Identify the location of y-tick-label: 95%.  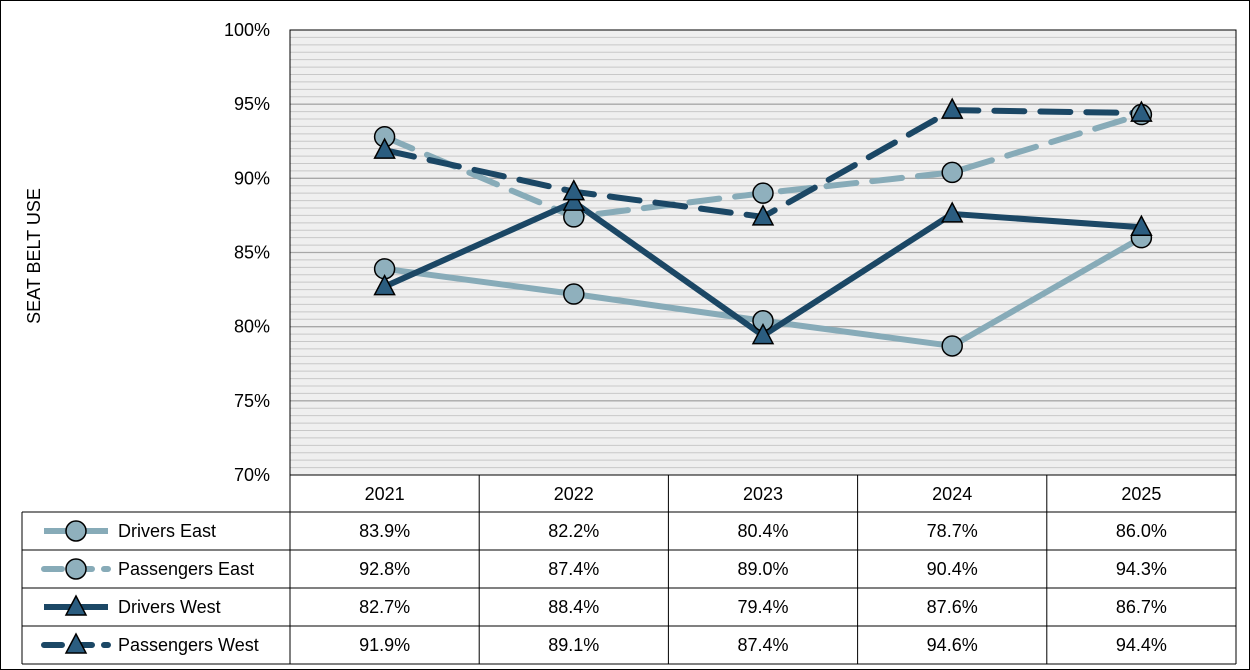
(252, 104).